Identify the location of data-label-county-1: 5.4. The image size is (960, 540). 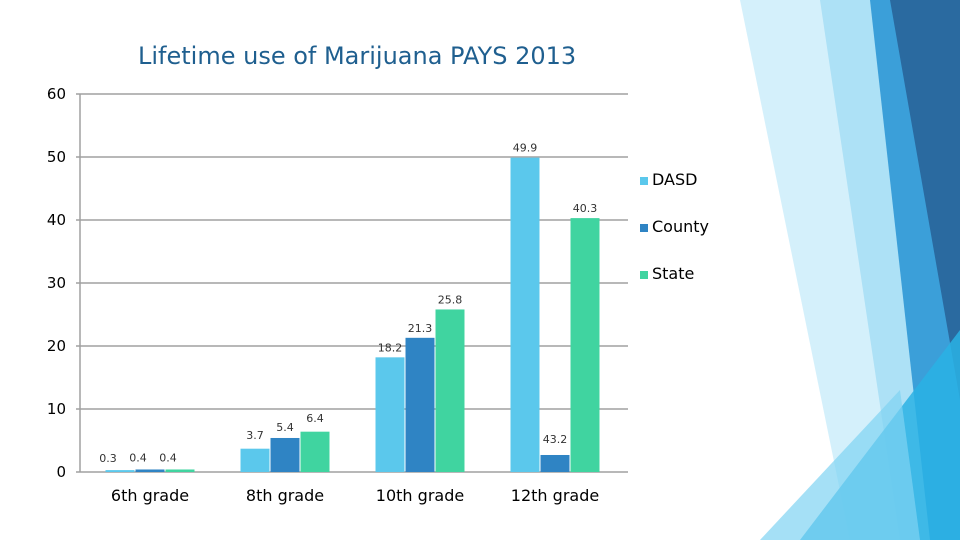
(285, 427).